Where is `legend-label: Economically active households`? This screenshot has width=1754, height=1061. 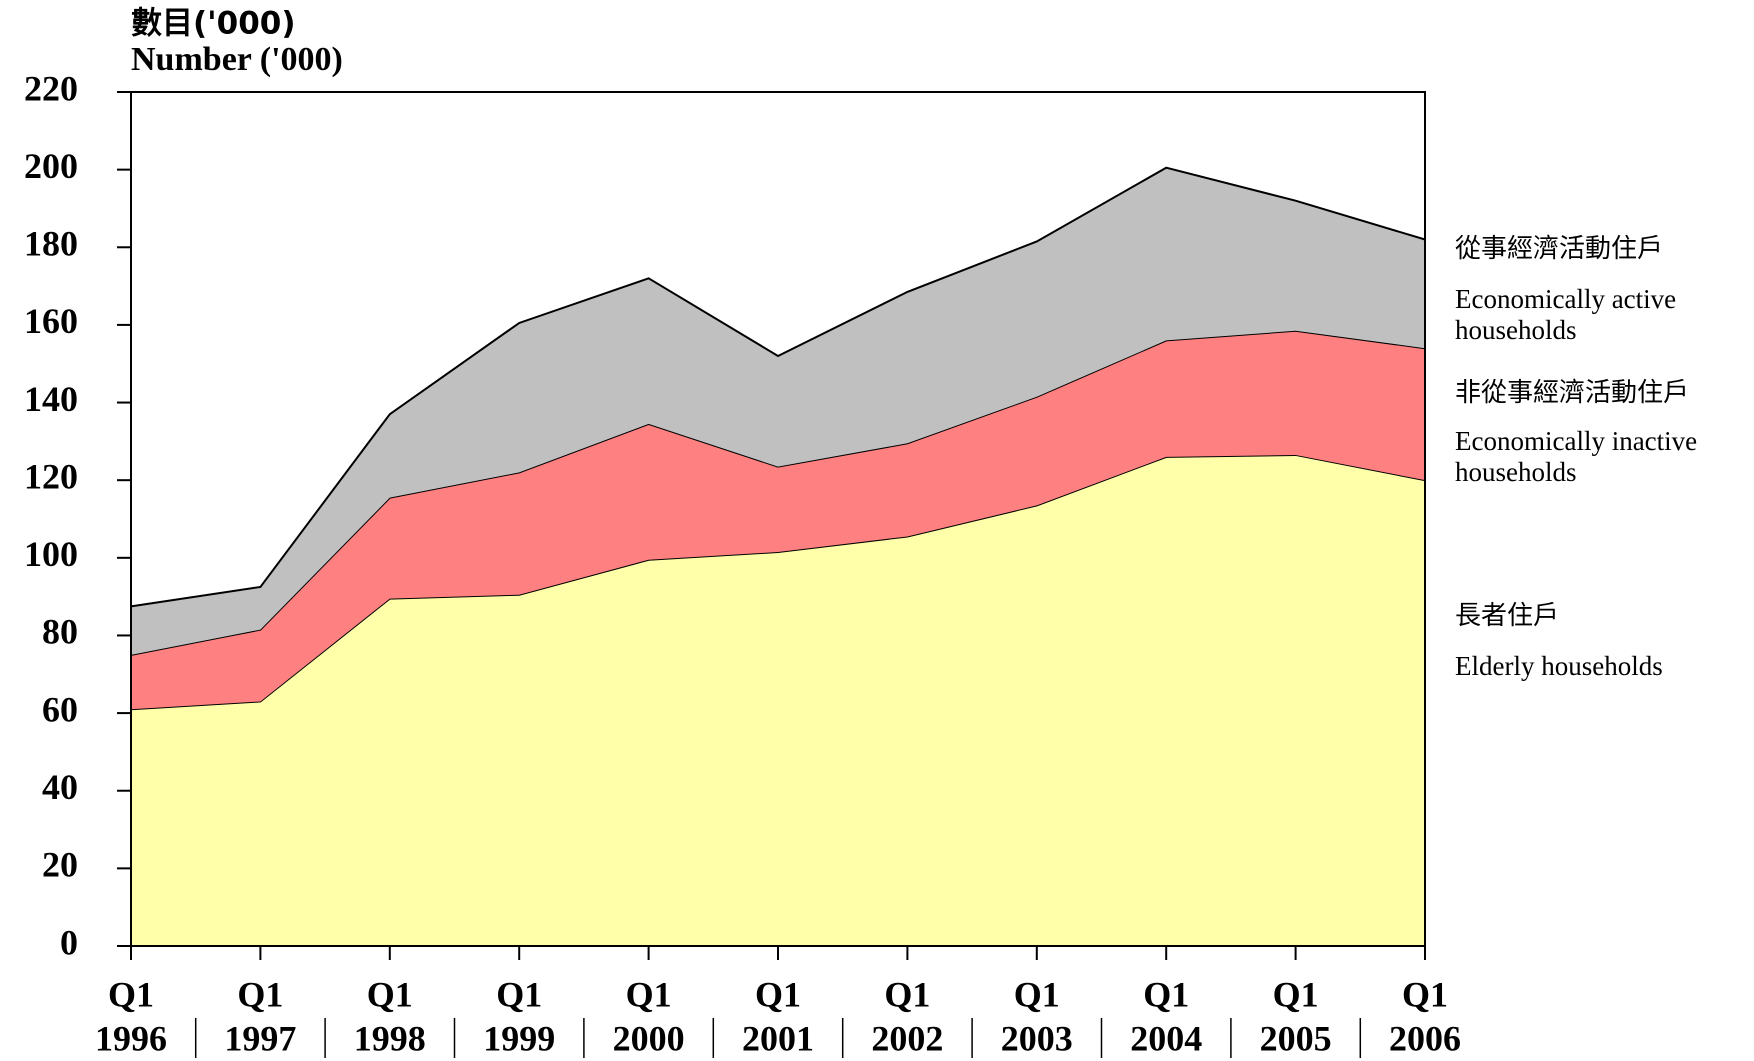 legend-label: Economically active households is located at coordinates (1566, 314).